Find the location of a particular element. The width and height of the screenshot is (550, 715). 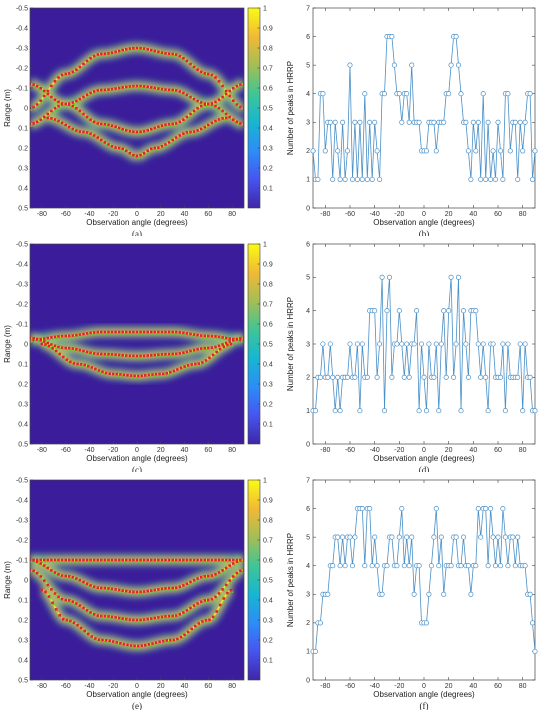

panel-label: (d) is located at coordinates (424, 468).